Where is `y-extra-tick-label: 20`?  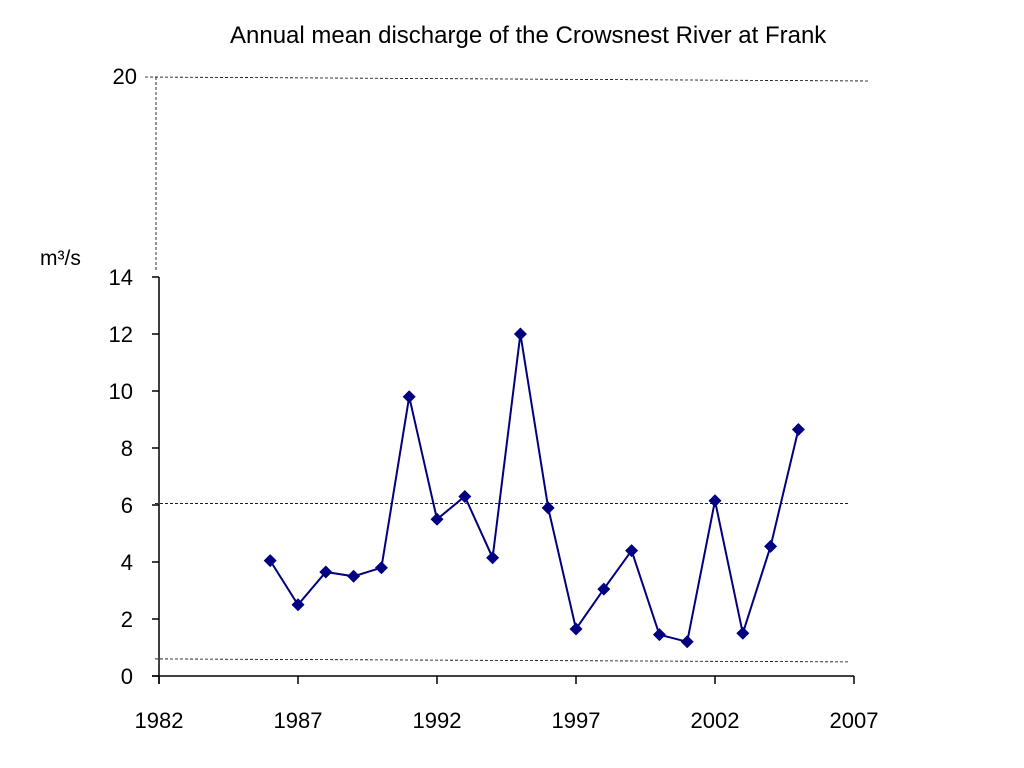 y-extra-tick-label: 20 is located at coordinates (125, 76).